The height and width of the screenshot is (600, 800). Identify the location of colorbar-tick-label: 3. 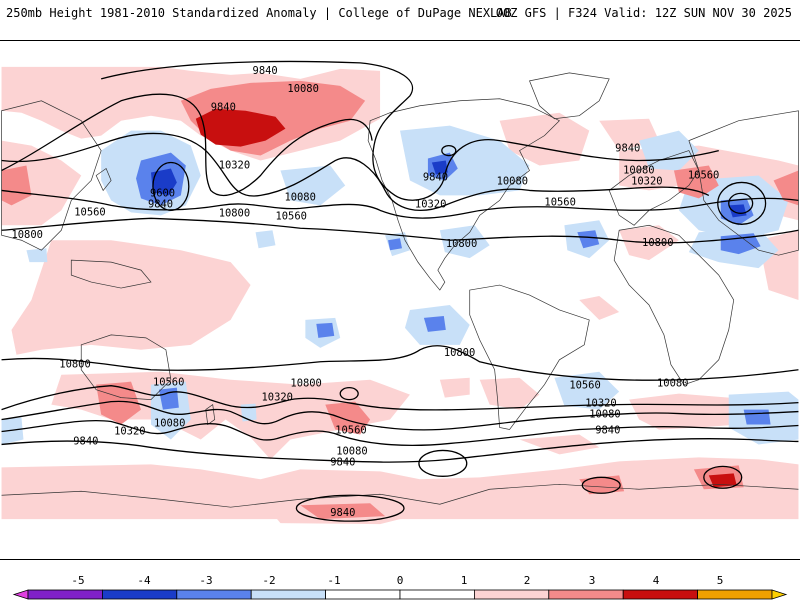
(592, 580).